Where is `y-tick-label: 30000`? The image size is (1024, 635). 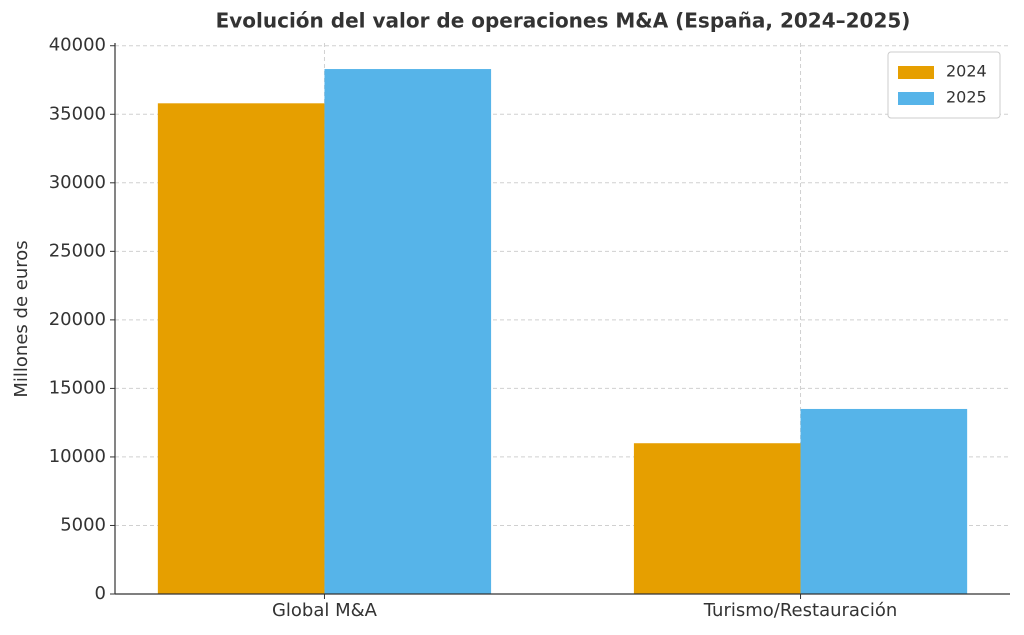
y-tick-label: 30000 is located at coordinates (77, 182).